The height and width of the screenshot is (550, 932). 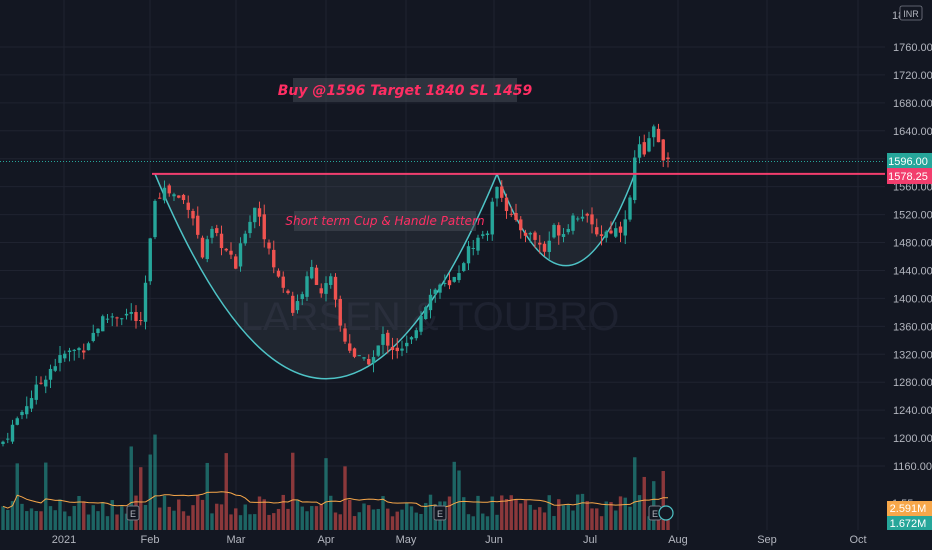 I want to click on price-axis-tick: 1160.00, so click(x=912, y=467).